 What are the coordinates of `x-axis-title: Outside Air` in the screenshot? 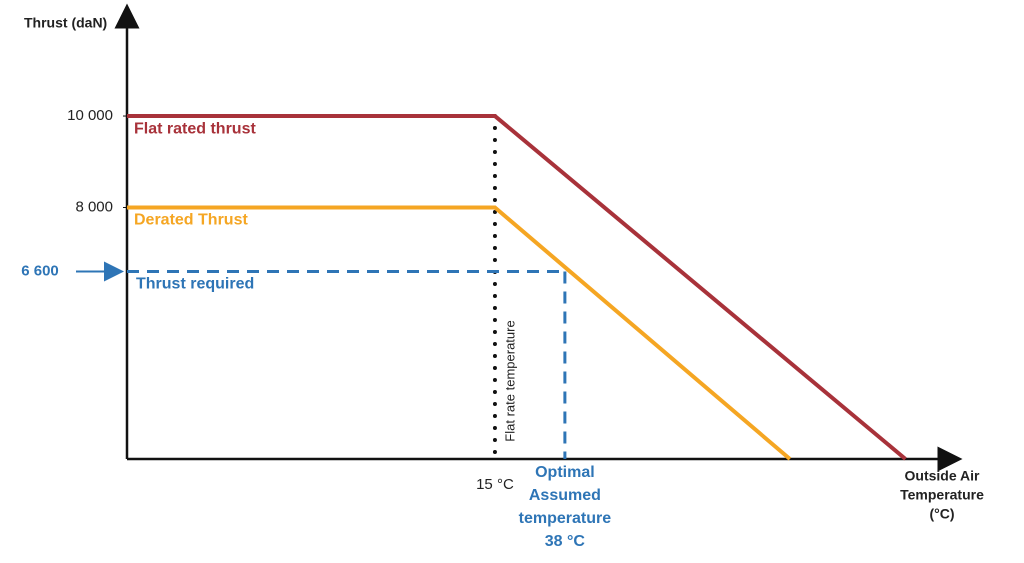 It's located at (942, 476).